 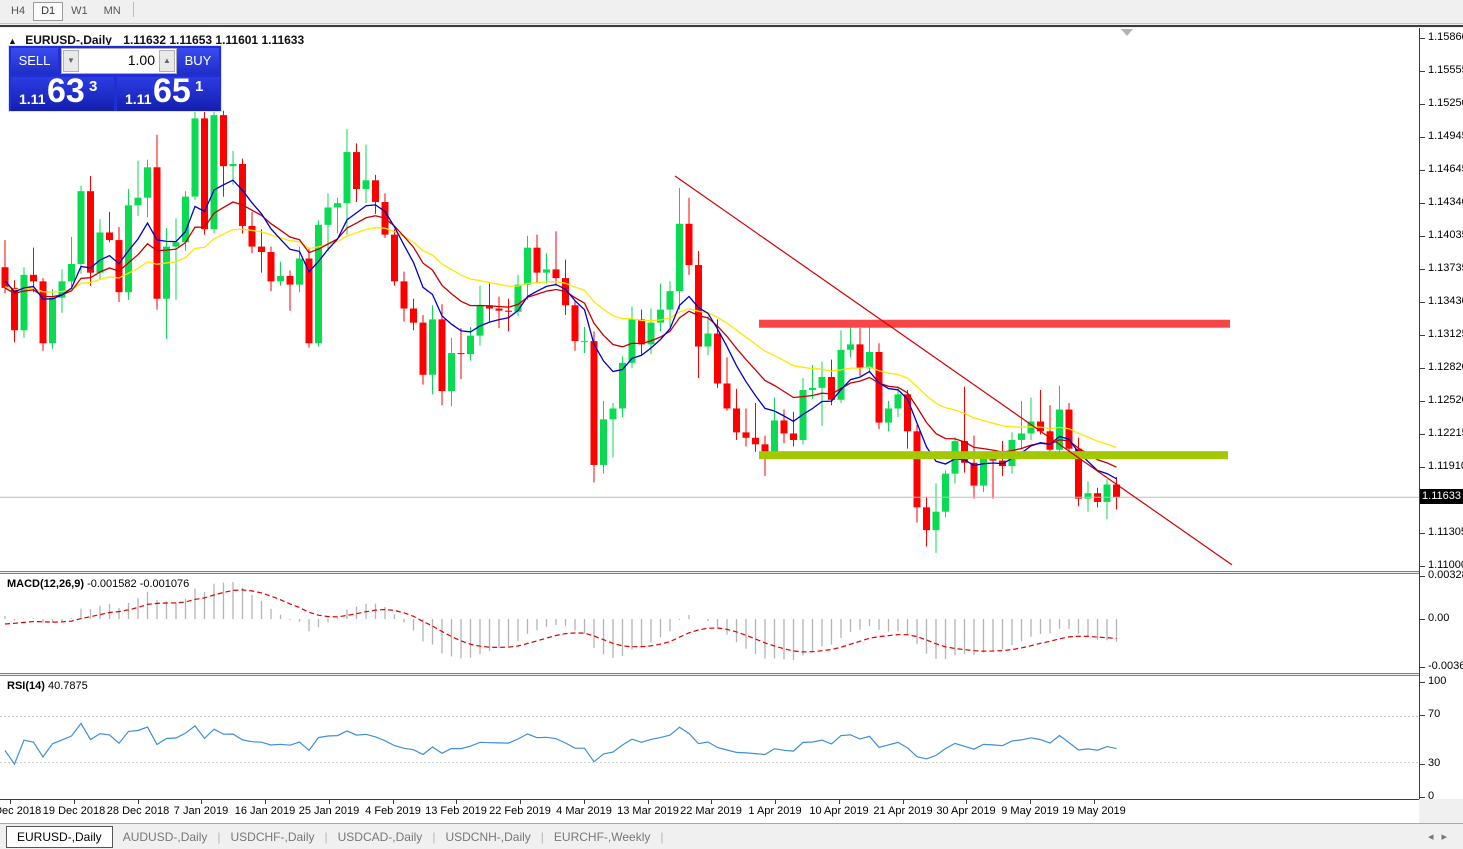 I want to click on date-axis-label: 1 Apr 2019, so click(x=775, y=811).